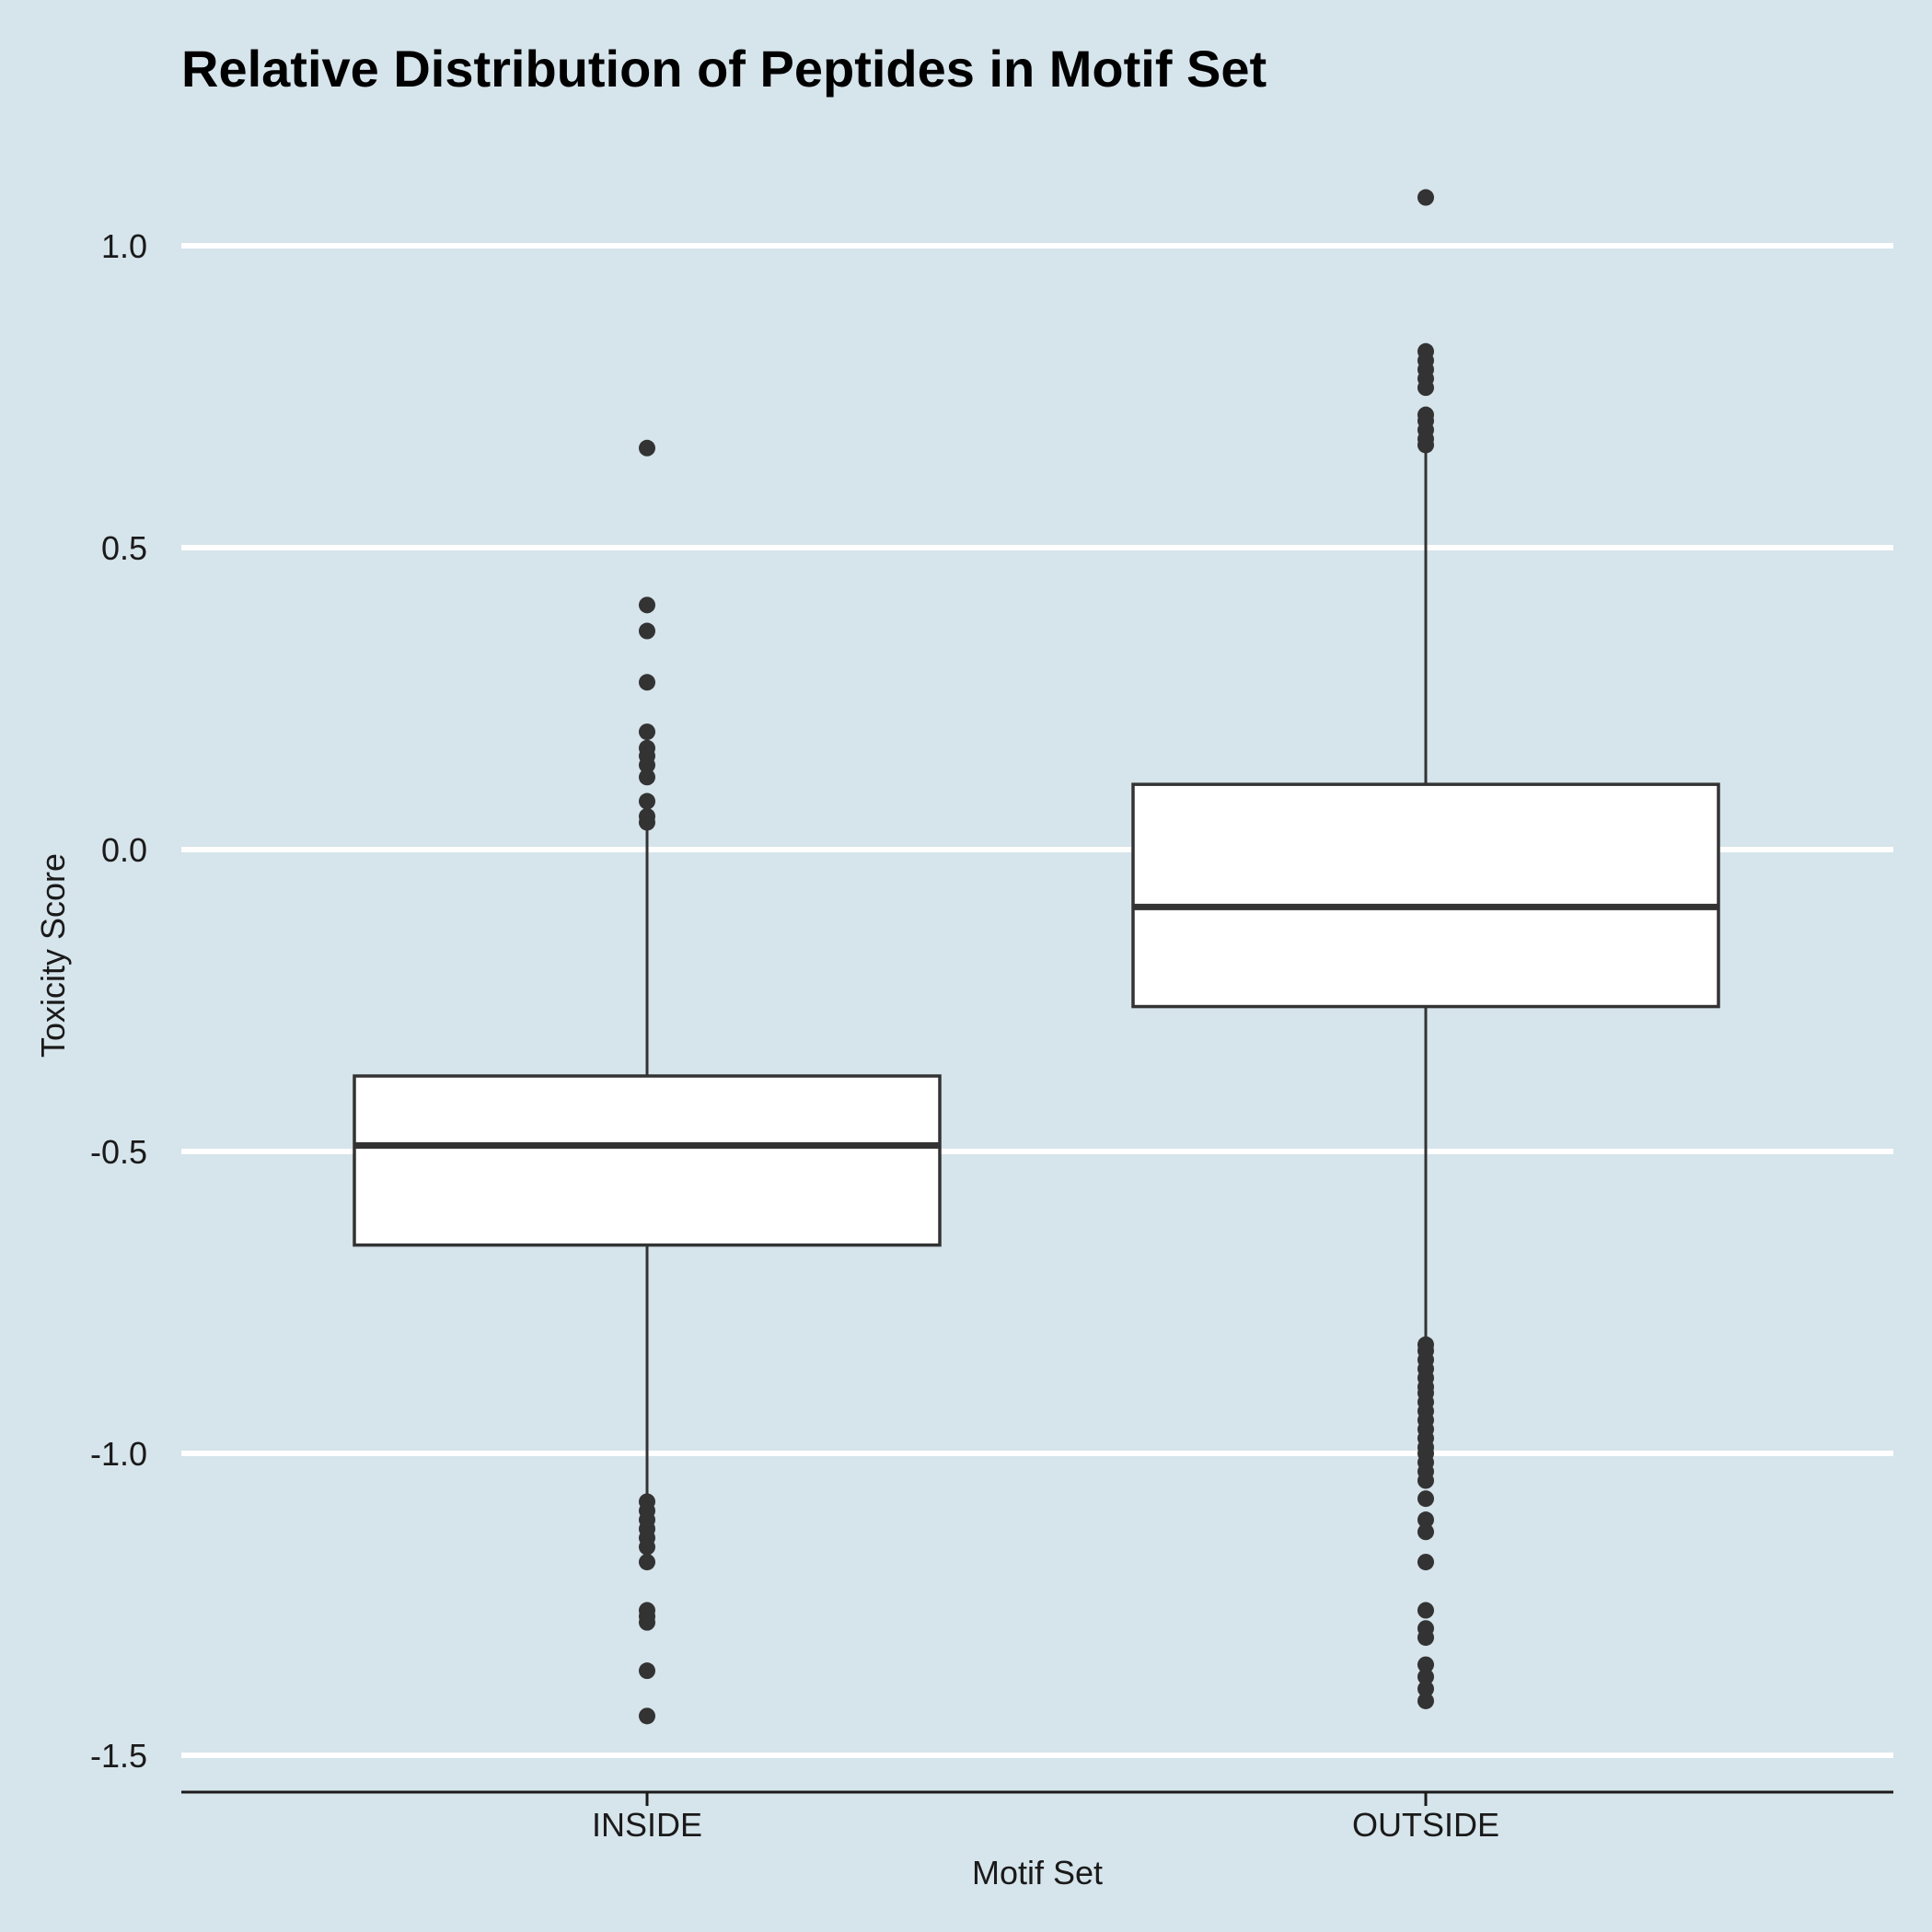  What do you see at coordinates (53, 956) in the screenshot?
I see `y-axis-title: Toxicity Score` at bounding box center [53, 956].